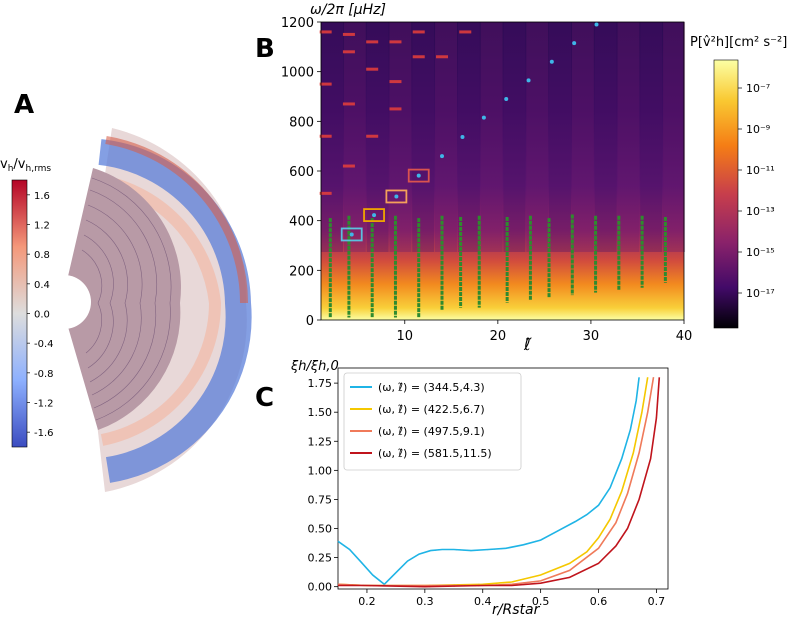 This screenshot has width=800, height=620. I want to click on heatmap-xlabel: ℓ̃, so click(527, 344).